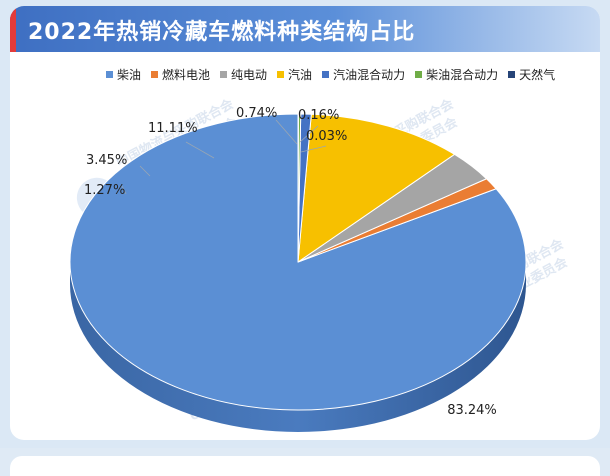 The image size is (610, 476). What do you see at coordinates (173, 128) in the screenshot?
I see `data-label: 11.11%` at bounding box center [173, 128].